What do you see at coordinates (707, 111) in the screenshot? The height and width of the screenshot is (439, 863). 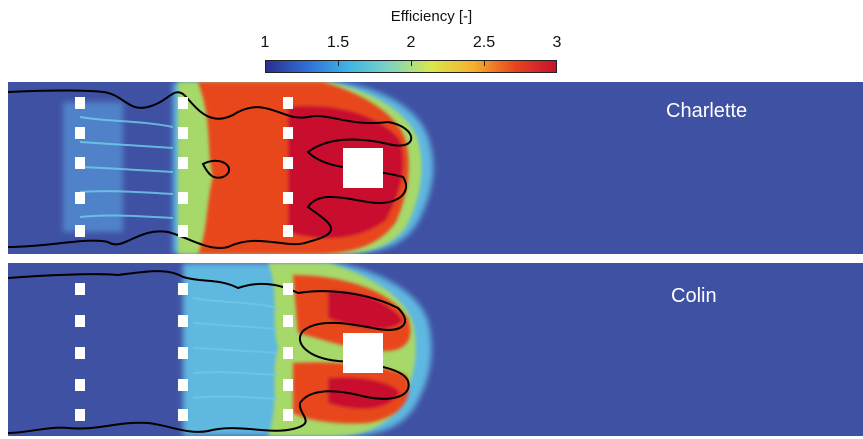 I see `case-label-charlette: Charlette` at bounding box center [707, 111].